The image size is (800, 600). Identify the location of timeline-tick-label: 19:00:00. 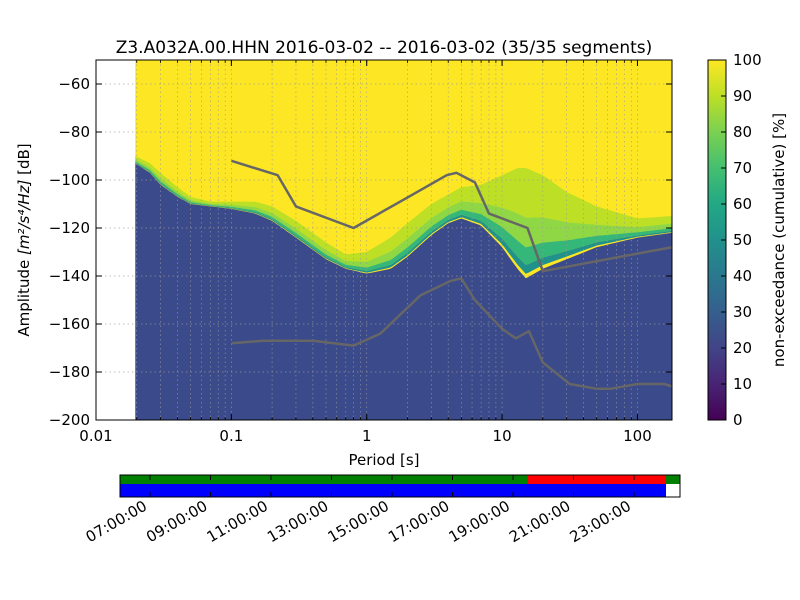
(479, 521).